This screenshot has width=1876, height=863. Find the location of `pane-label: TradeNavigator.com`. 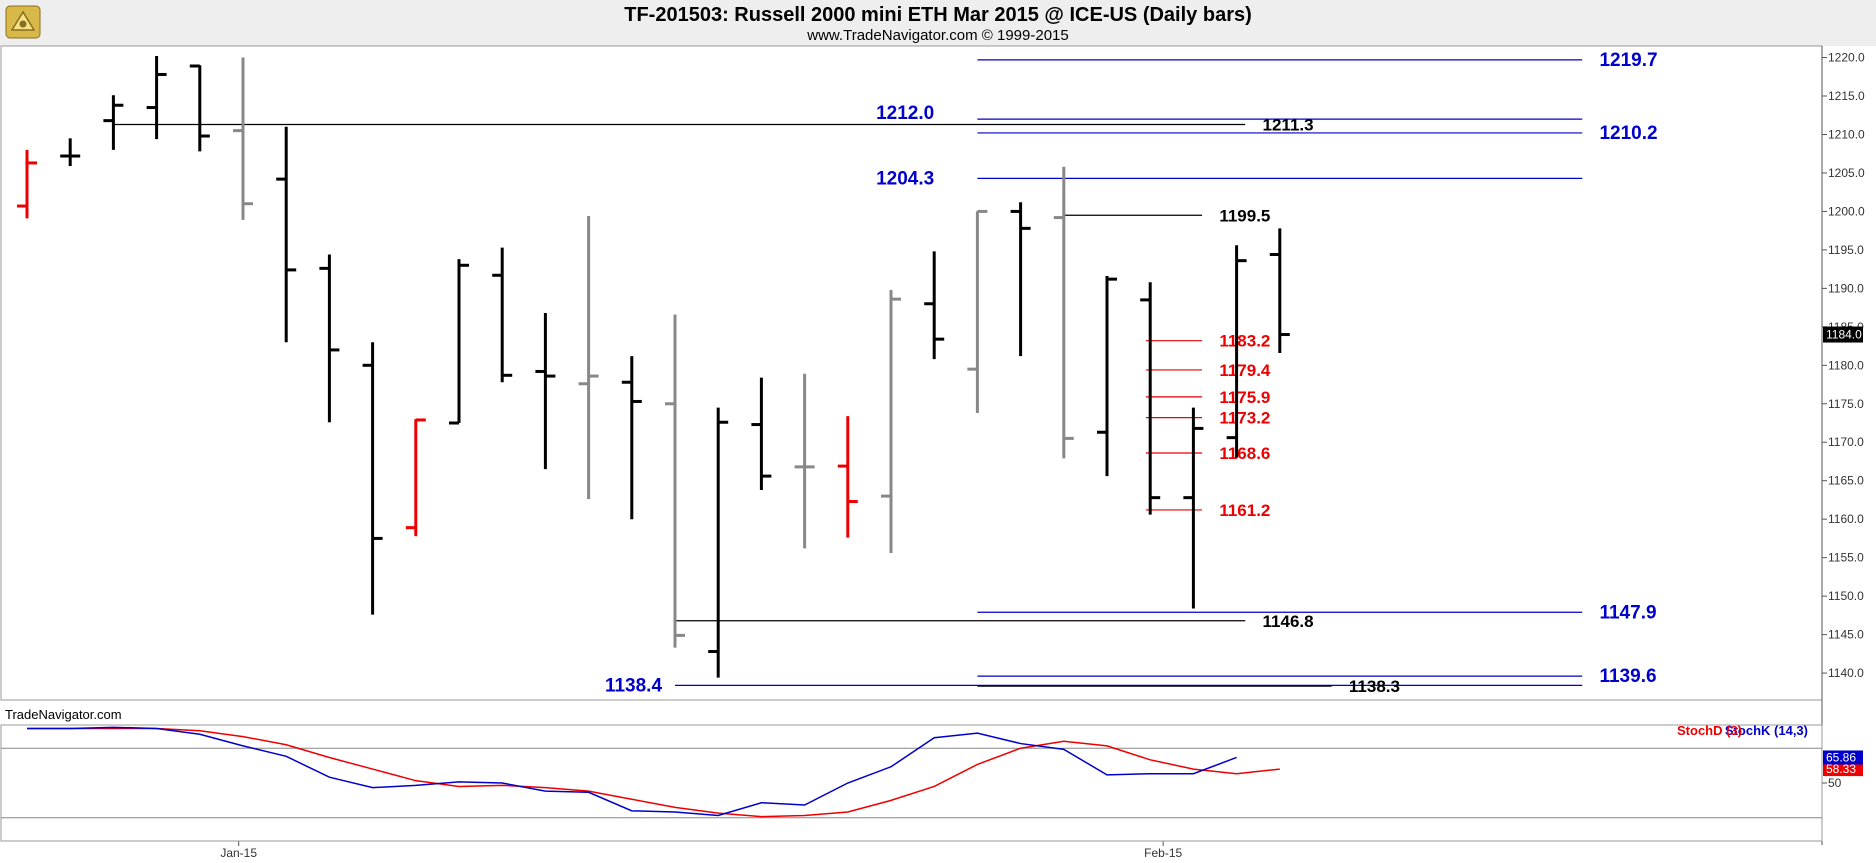

pane-label: TradeNavigator.com is located at coordinates (63, 714).